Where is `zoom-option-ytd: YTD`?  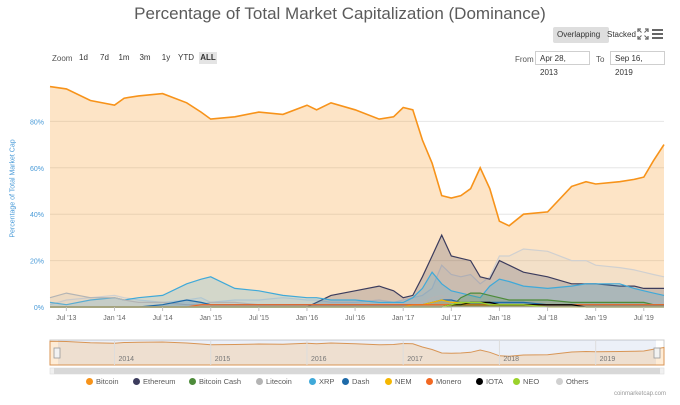
zoom-option-ytd: YTD is located at coordinates (186, 57).